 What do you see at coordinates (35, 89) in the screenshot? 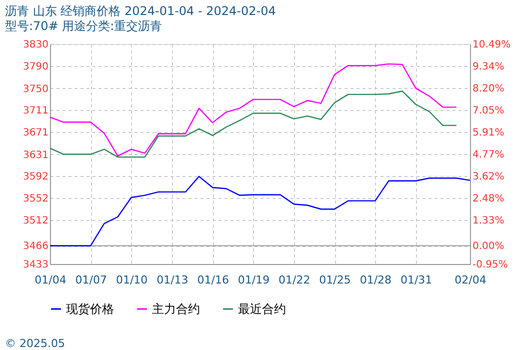
I see `y-tick-label: 3750` at bounding box center [35, 89].